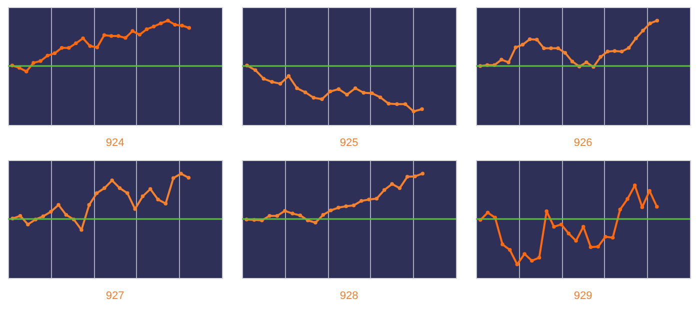 The height and width of the screenshot is (336, 700). What do you see at coordinates (115, 143) in the screenshot?
I see `text: 924` at bounding box center [115, 143].